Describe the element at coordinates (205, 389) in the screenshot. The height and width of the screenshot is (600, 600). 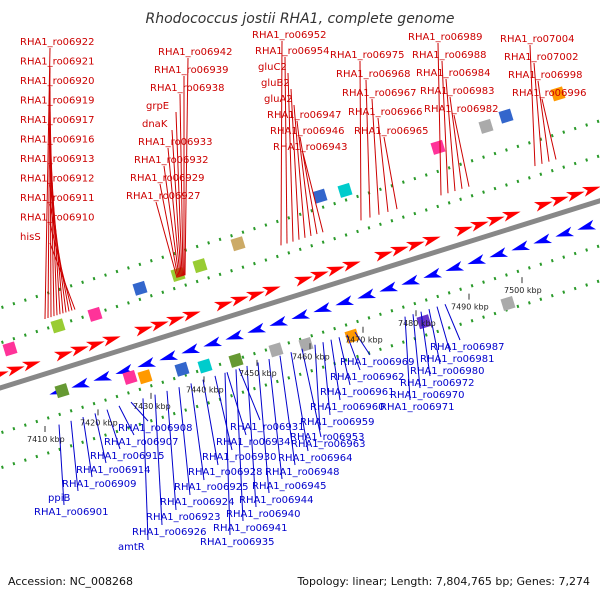
I see `scale-tick-label: 7440 kbp` at that location.